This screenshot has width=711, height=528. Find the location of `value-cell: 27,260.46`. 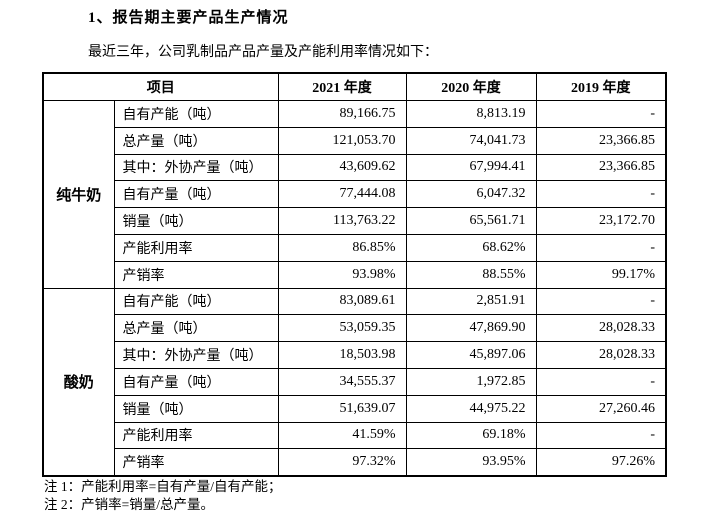

value-cell: 27,260.46 is located at coordinates (601, 408).